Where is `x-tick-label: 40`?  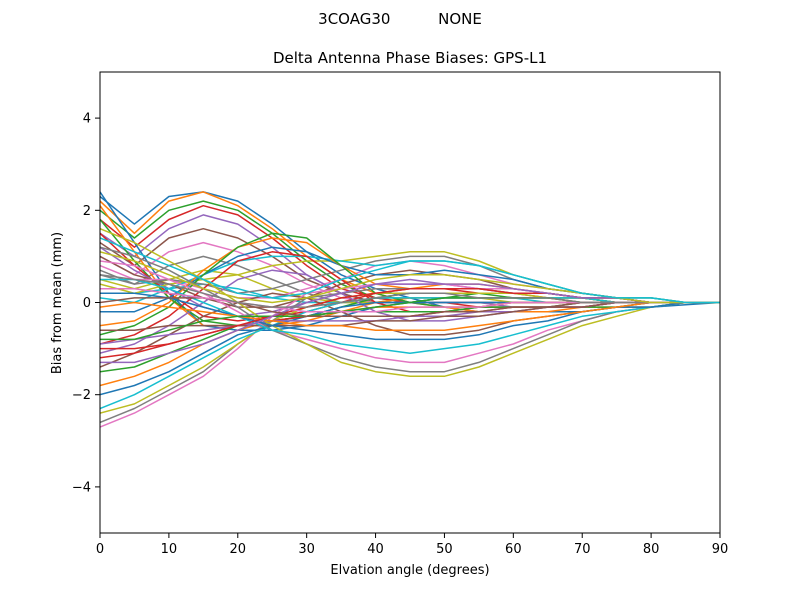 x-tick-label: 40 is located at coordinates (375, 549).